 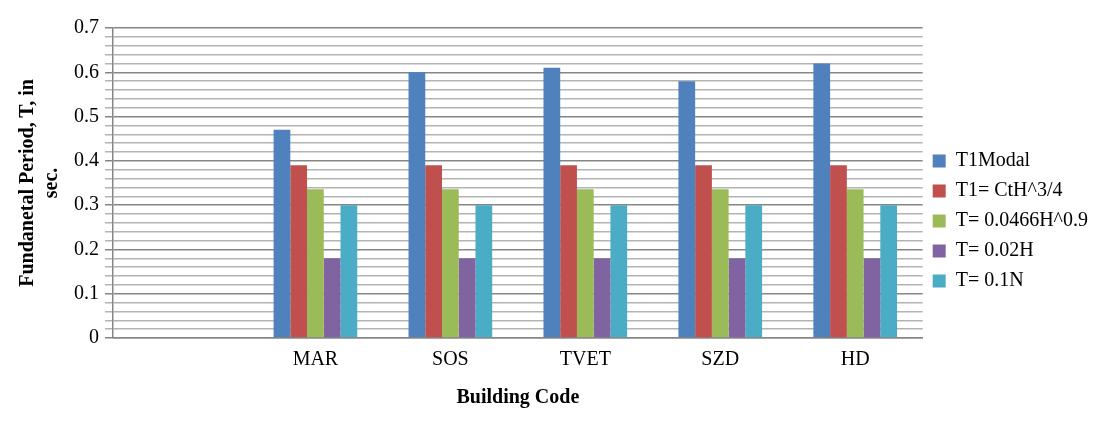 What do you see at coordinates (86, 291) in the screenshot?
I see `y-tick-label: 0.1` at bounding box center [86, 291].